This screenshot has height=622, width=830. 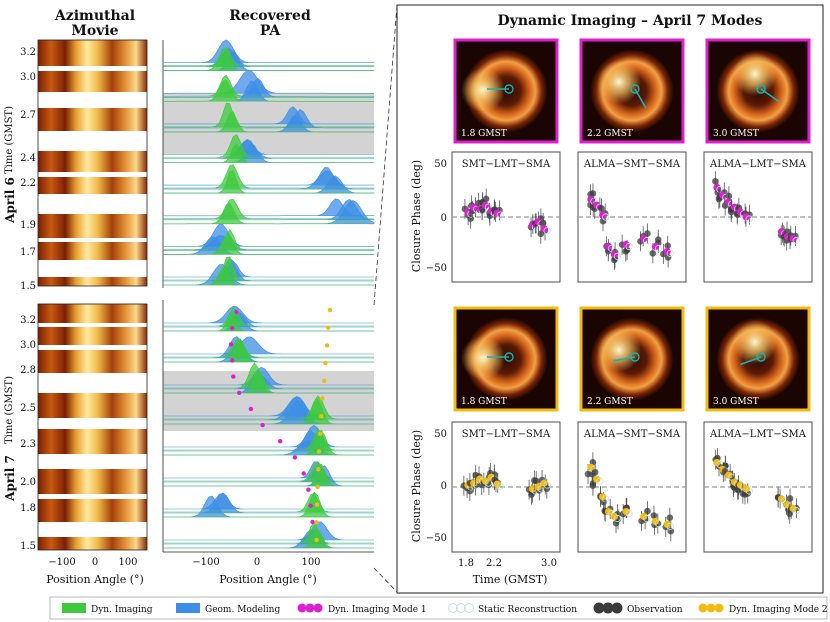 I want to click on heatmap-april7, so click(x=92, y=427).